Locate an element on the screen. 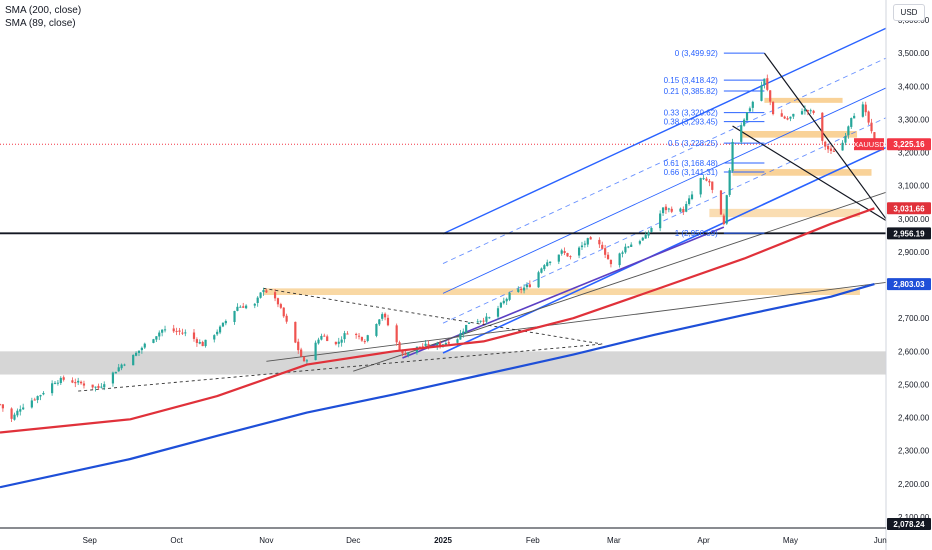  legend-sma89: SMA (89, close) is located at coordinates (40, 23).